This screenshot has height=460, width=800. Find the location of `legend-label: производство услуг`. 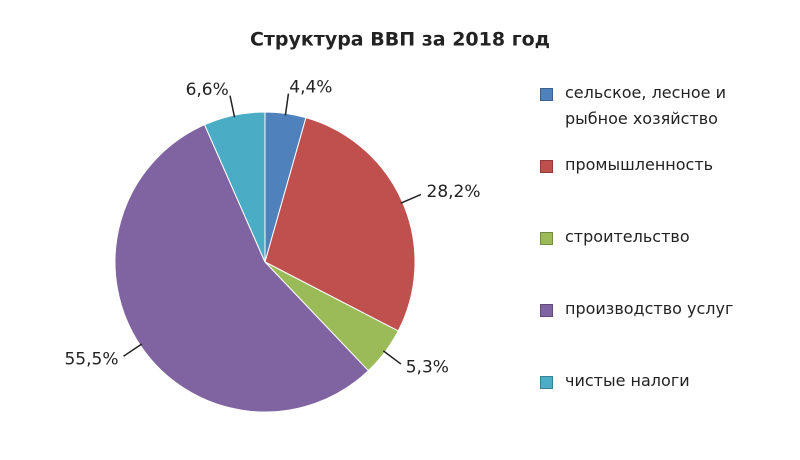

legend-label: производство услуг is located at coordinates (649, 308).